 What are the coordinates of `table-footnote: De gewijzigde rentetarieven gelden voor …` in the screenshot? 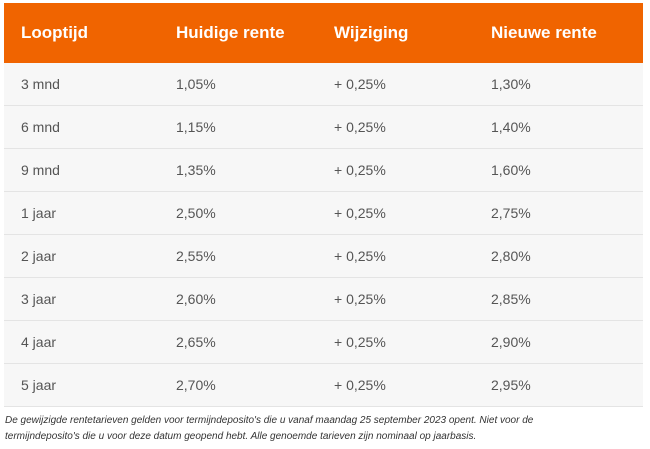 It's located at (320, 428).